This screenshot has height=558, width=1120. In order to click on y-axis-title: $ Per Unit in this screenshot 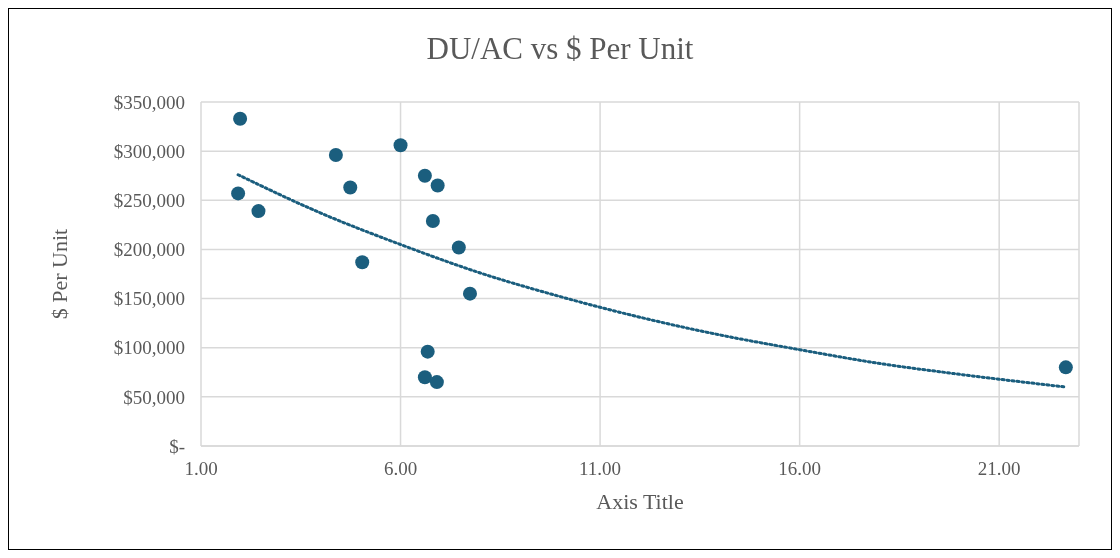, I will do `click(59, 274)`.